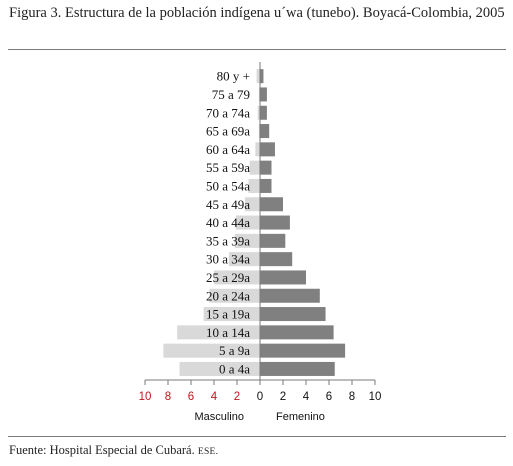 Image resolution: width=513 pixels, height=466 pixels. Describe the element at coordinates (228, 185) in the screenshot. I see `age-group-label: 50 a 54a` at that location.